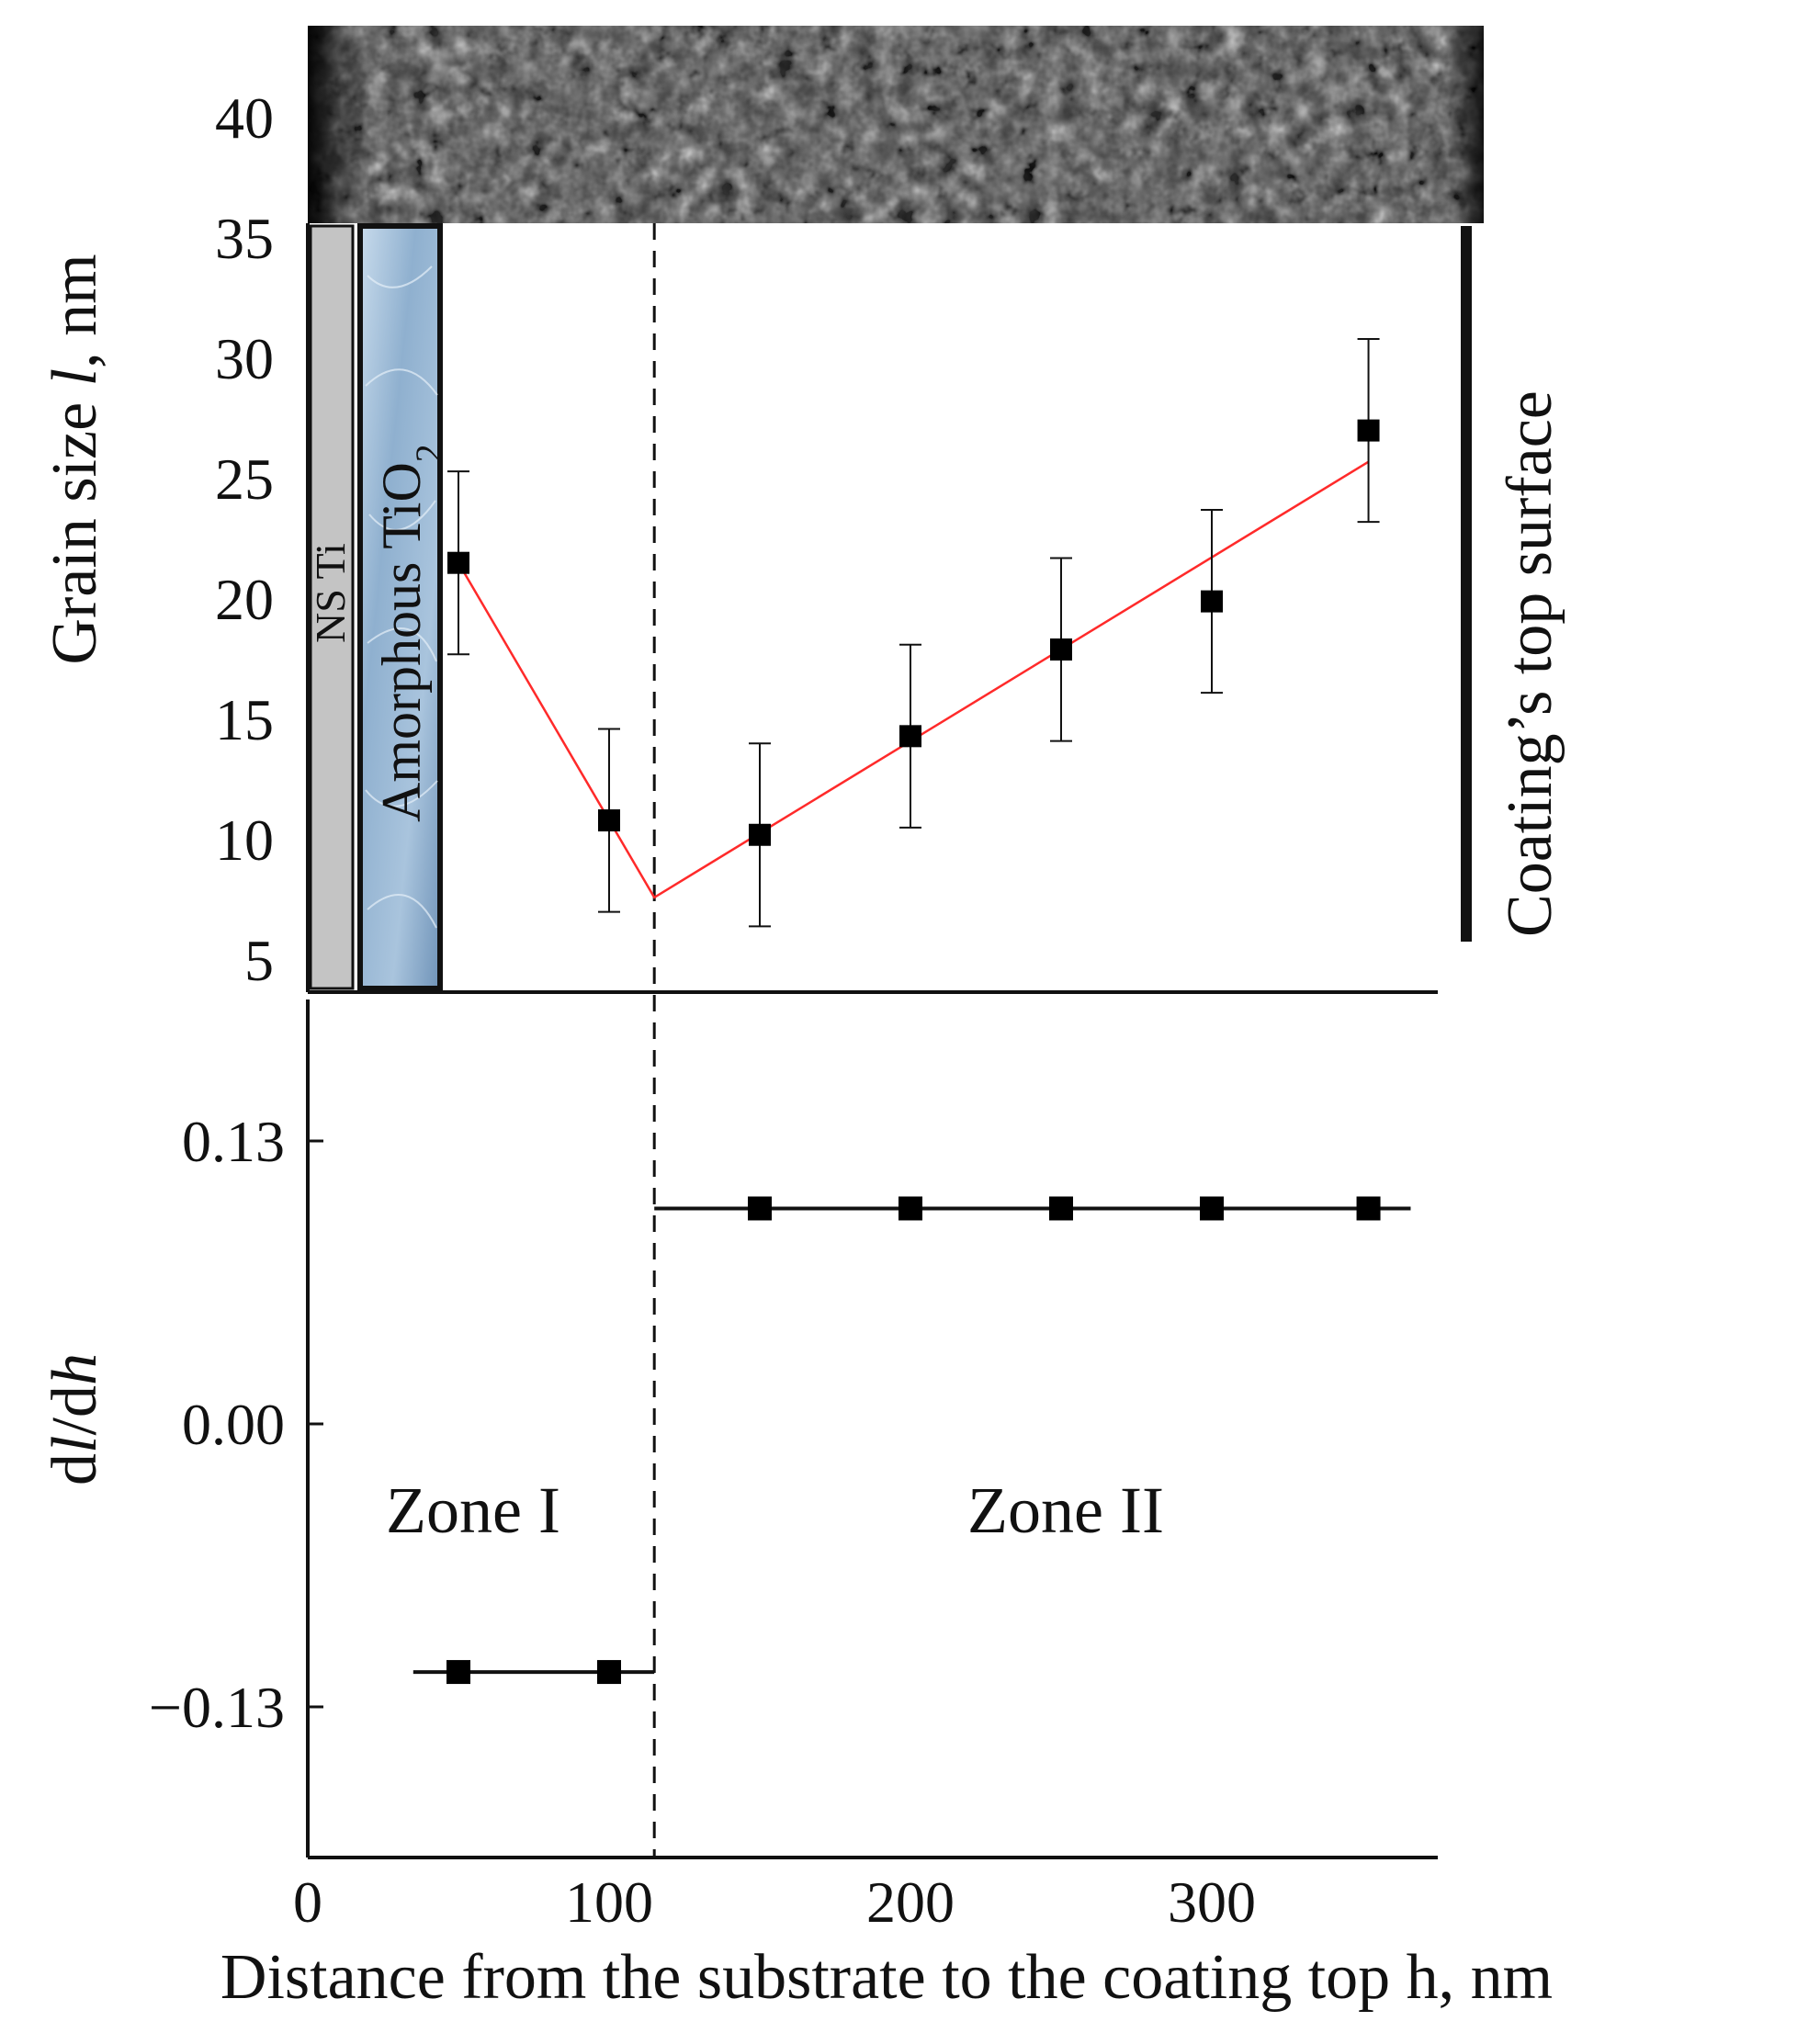 Image resolution: width=1797 pixels, height=2044 pixels. Describe the element at coordinates (245, 840) in the screenshot. I see `top-y-tick-label: 10` at that location.